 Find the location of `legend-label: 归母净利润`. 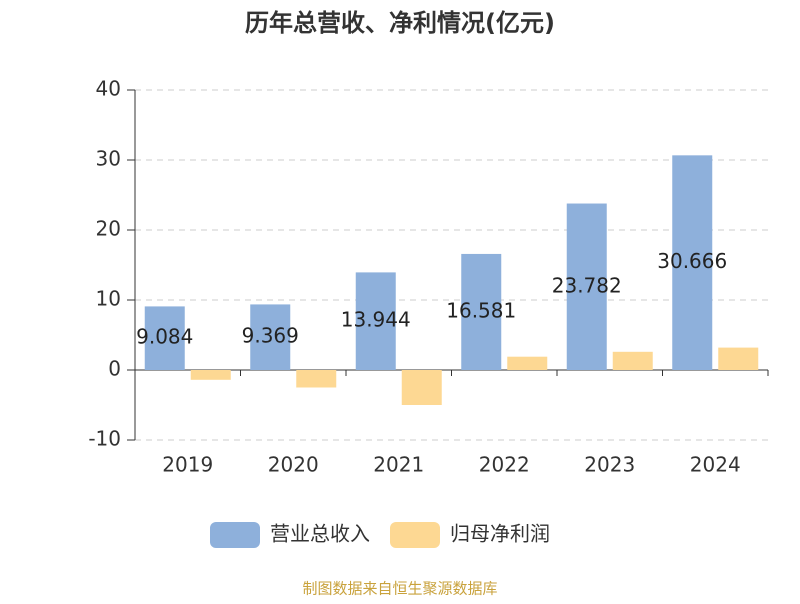

legend-label: 归母净利润 is located at coordinates (500, 534).